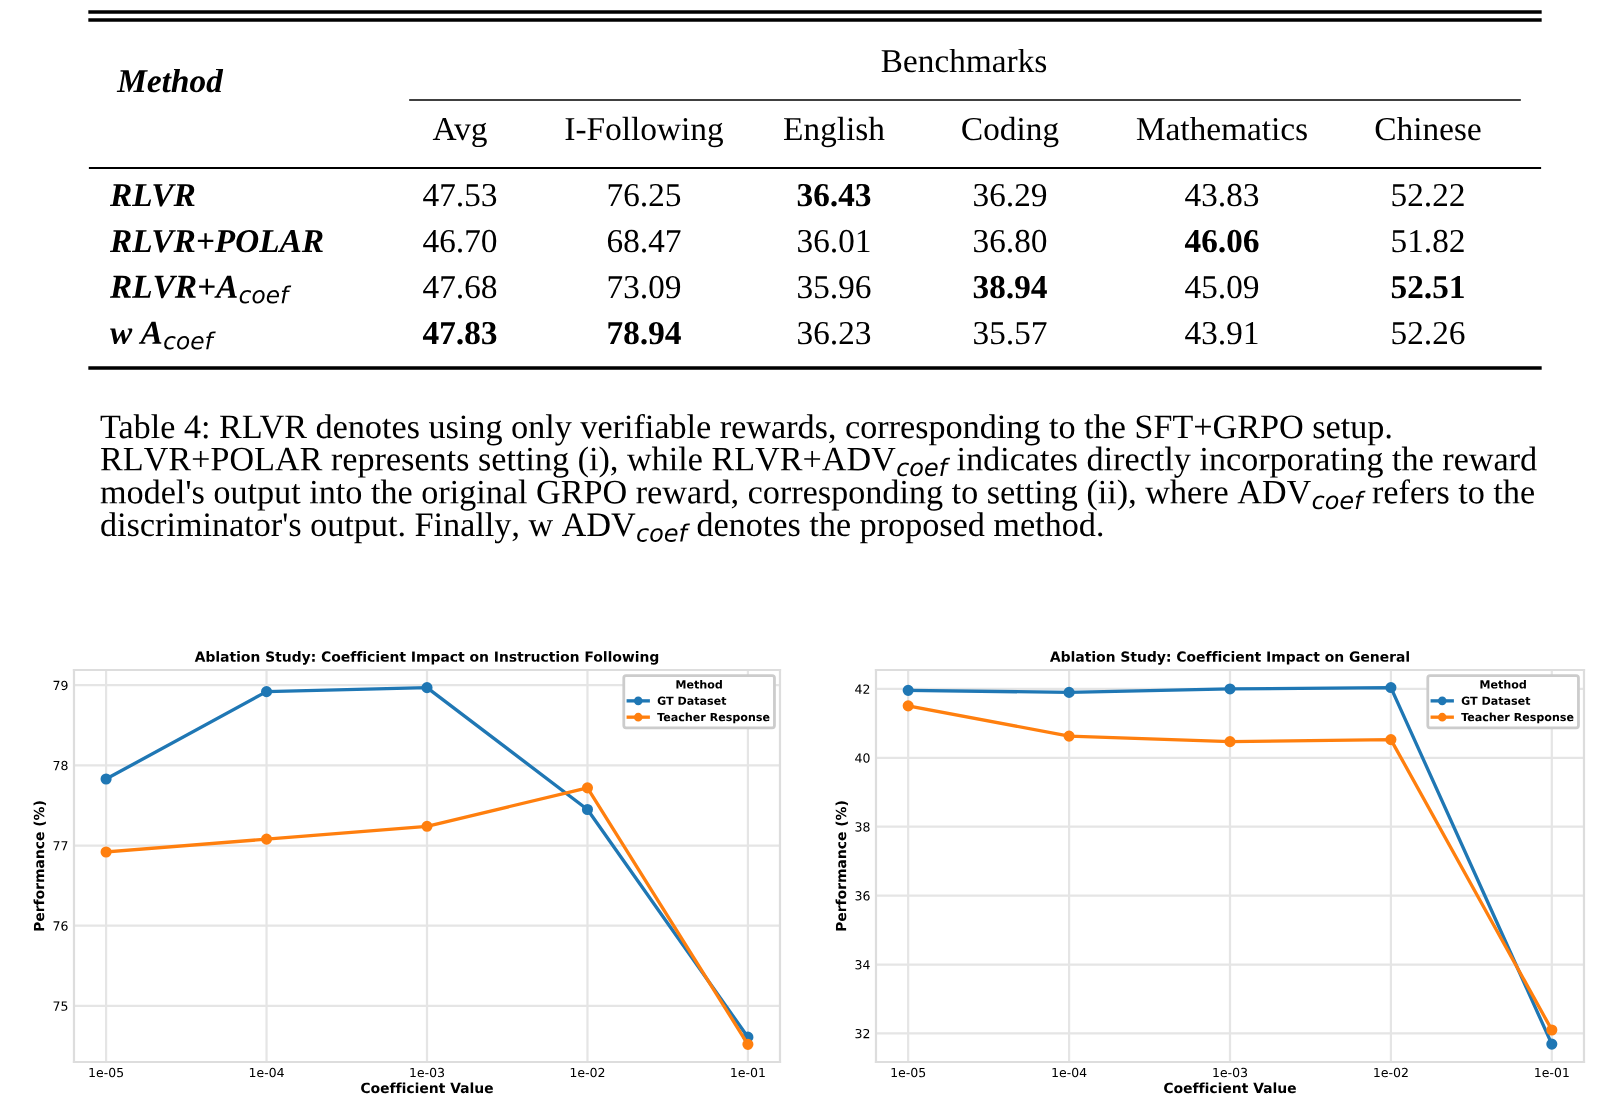 The height and width of the screenshot is (1106, 1616). I want to click on text: 46.06, so click(1221, 241).